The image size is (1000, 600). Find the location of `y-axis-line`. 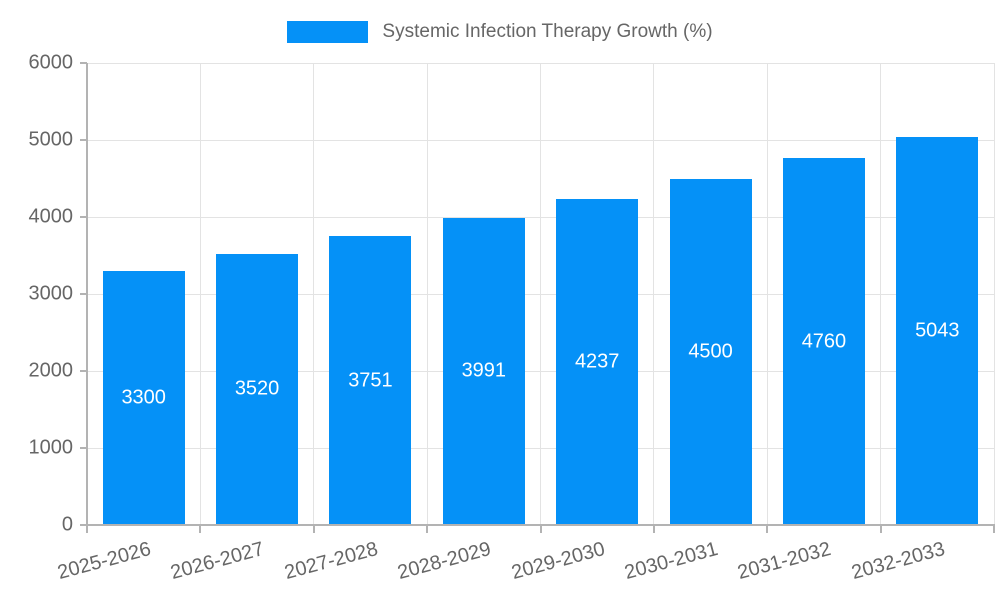

y-axis-line is located at coordinates (87, 295).